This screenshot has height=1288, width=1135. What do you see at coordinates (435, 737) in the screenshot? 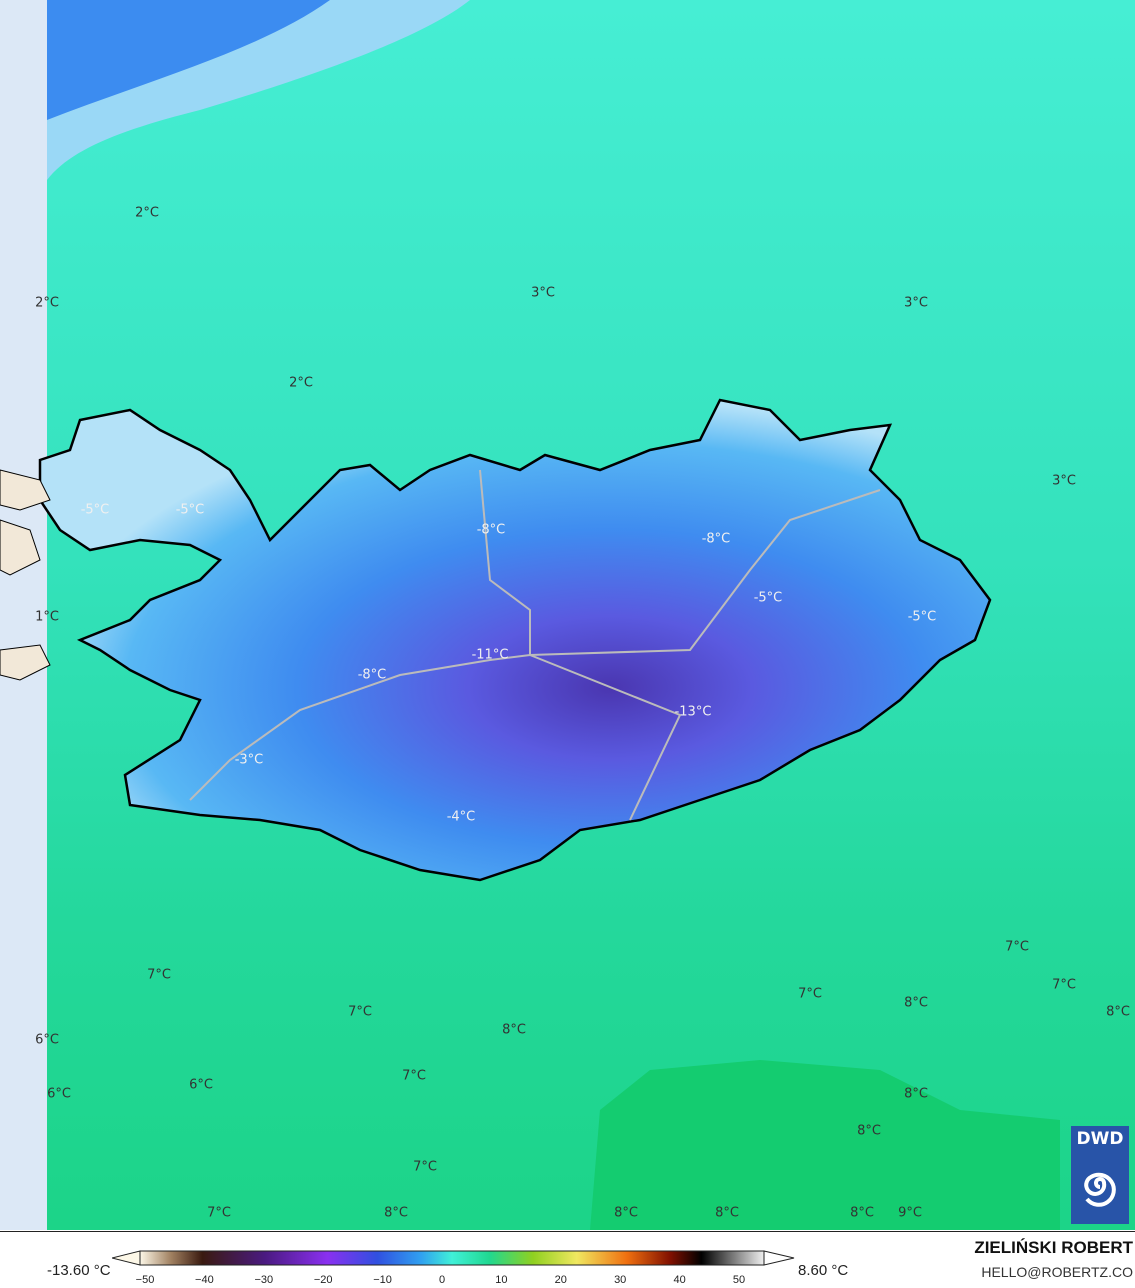
I see `road-network` at bounding box center [435, 737].